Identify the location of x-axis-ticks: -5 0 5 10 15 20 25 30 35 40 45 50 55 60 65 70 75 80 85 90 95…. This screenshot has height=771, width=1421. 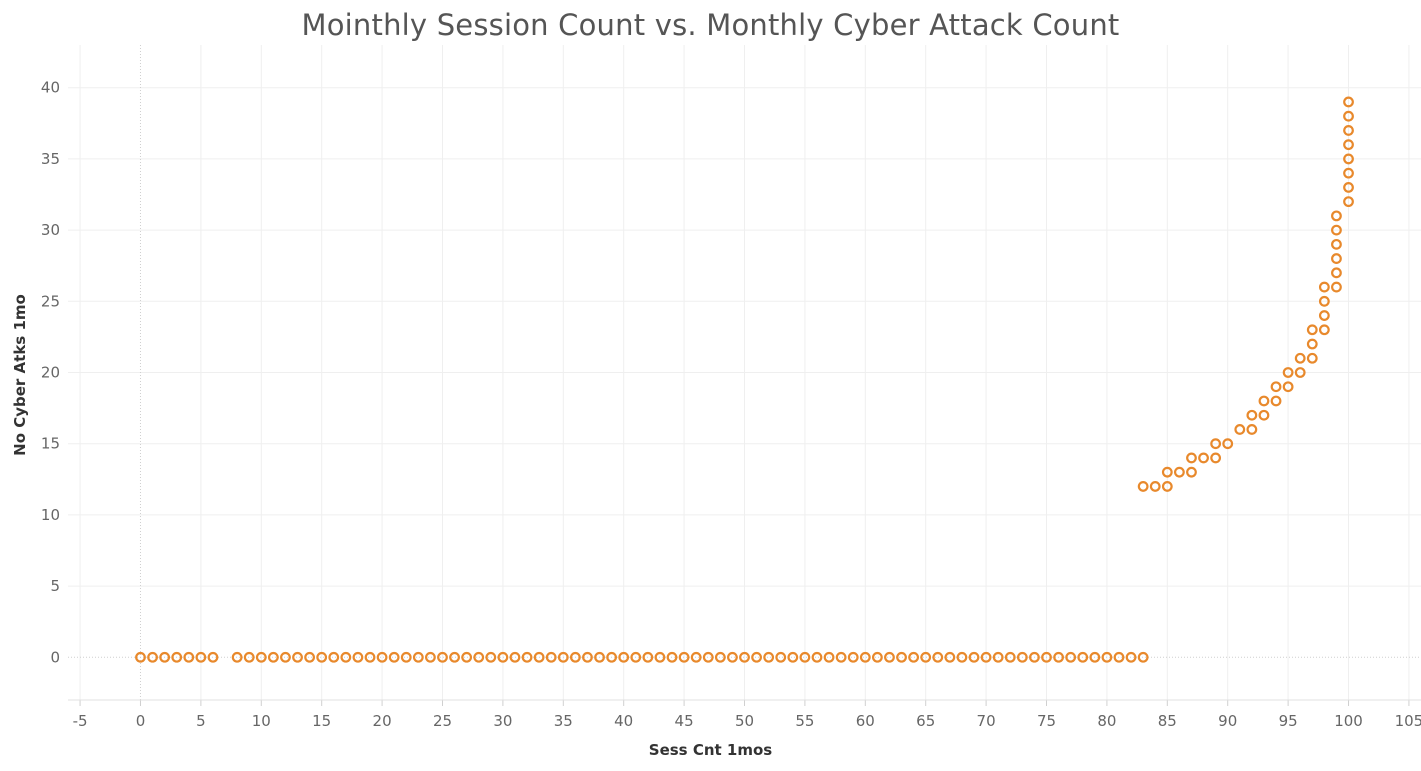
(744, 714).